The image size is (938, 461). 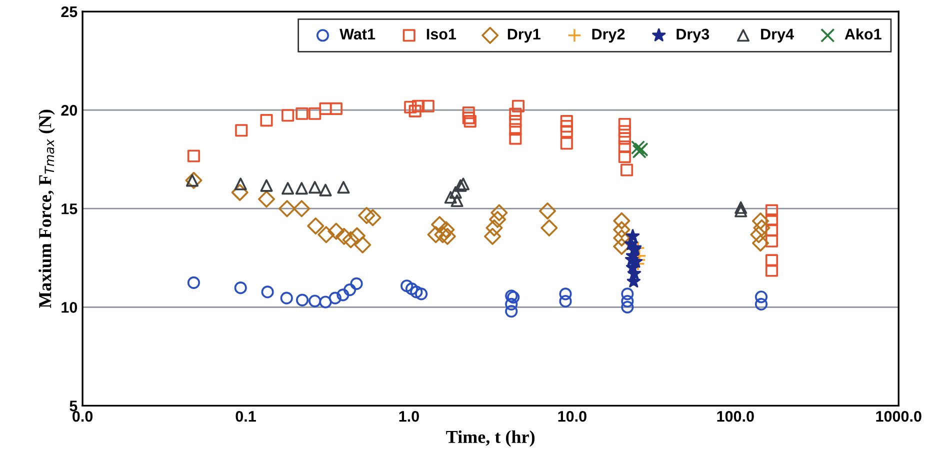 I want to click on legend-label: Dry4, so click(x=777, y=35).